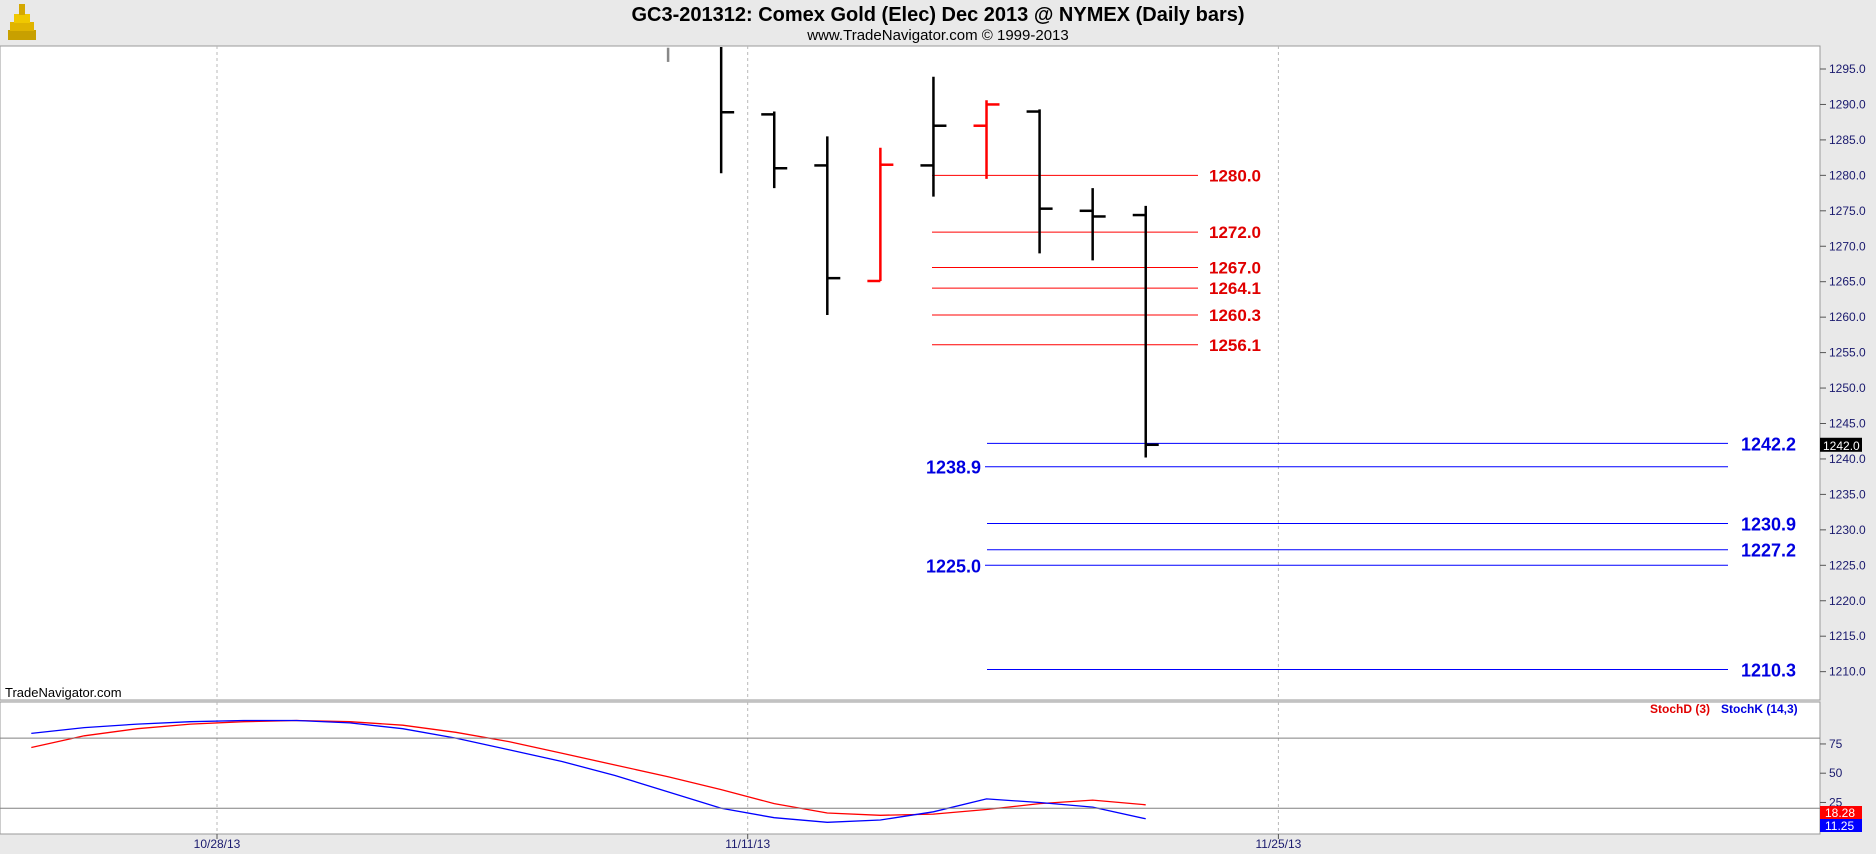 This screenshot has height=854, width=1876. I want to click on stochk-last-label: 11.25, so click(1839, 826).